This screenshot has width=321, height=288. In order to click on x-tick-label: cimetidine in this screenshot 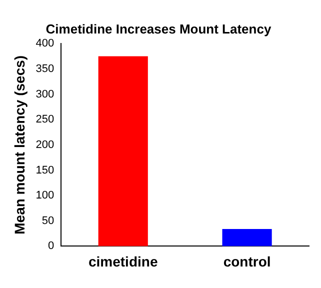, I will do `click(123, 261)`.